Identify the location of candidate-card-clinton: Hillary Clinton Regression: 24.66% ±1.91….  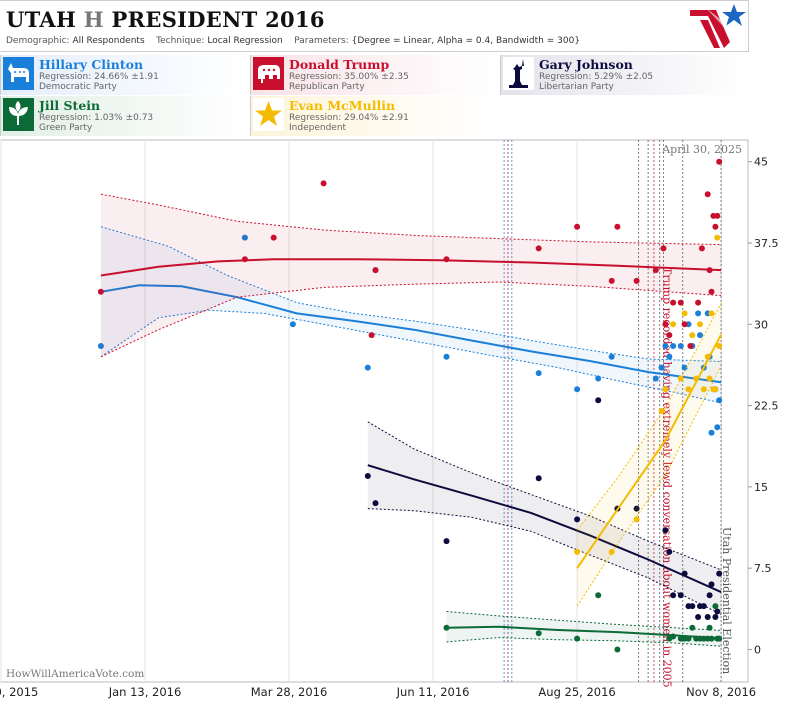
(124, 75).